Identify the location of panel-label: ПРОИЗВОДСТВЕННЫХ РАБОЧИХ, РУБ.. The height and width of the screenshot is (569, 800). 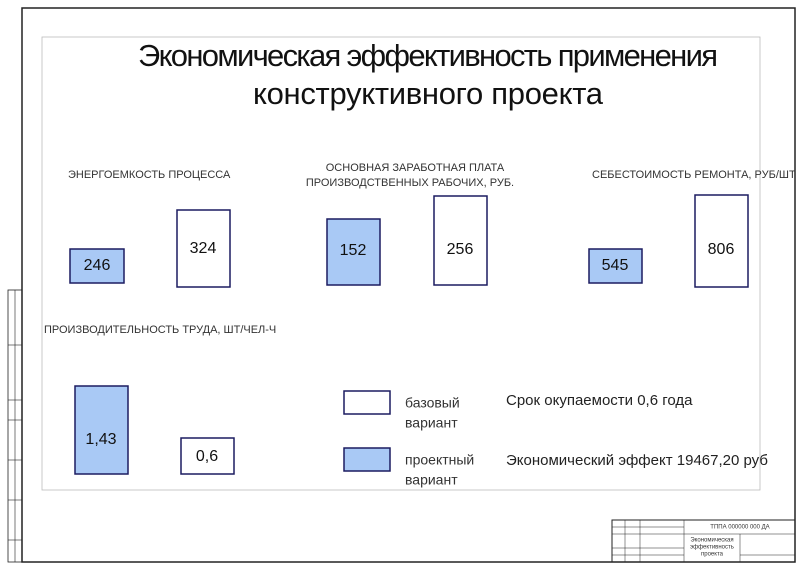
(410, 183).